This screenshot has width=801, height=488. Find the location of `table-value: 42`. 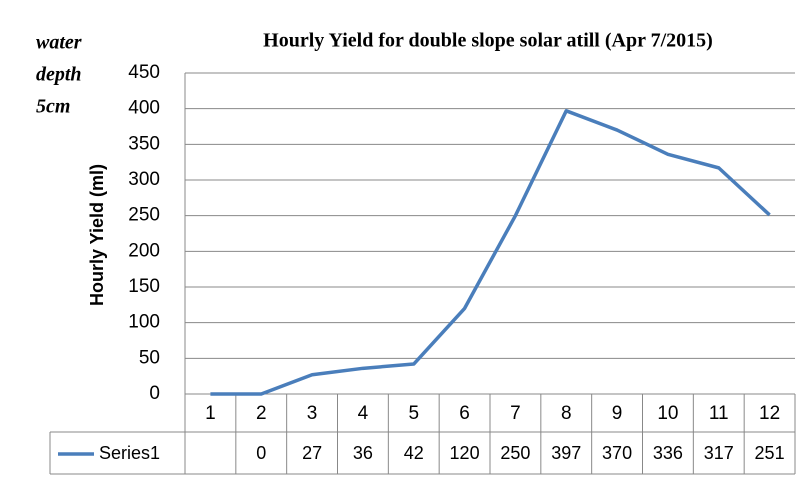

table-value: 42 is located at coordinates (414, 453).